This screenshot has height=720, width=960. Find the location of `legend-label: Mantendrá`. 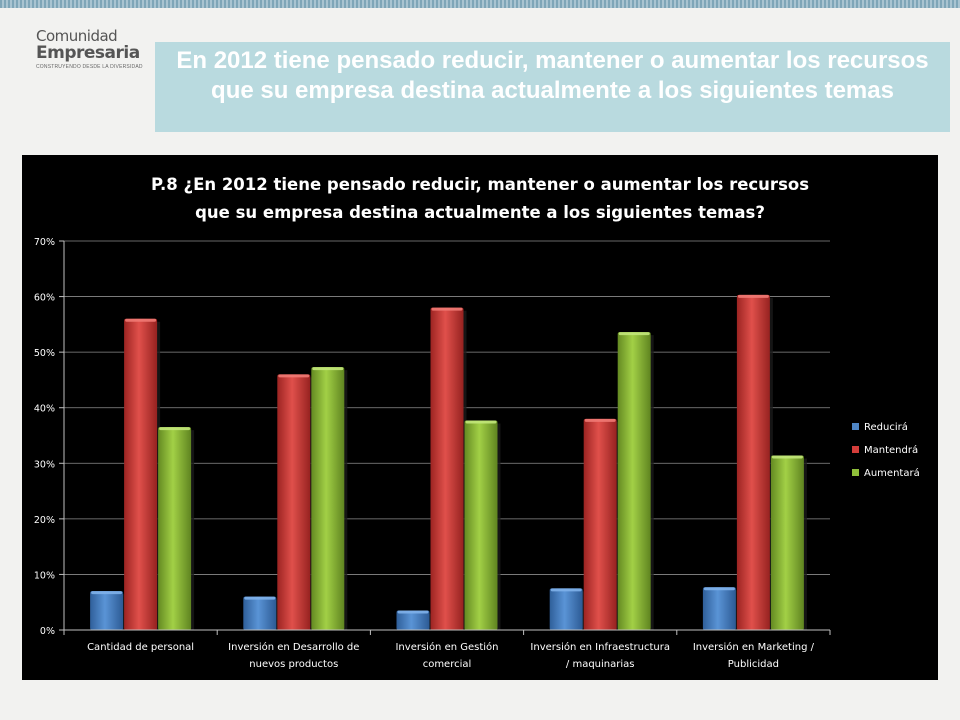

legend-label: Mantendrá is located at coordinates (891, 450).